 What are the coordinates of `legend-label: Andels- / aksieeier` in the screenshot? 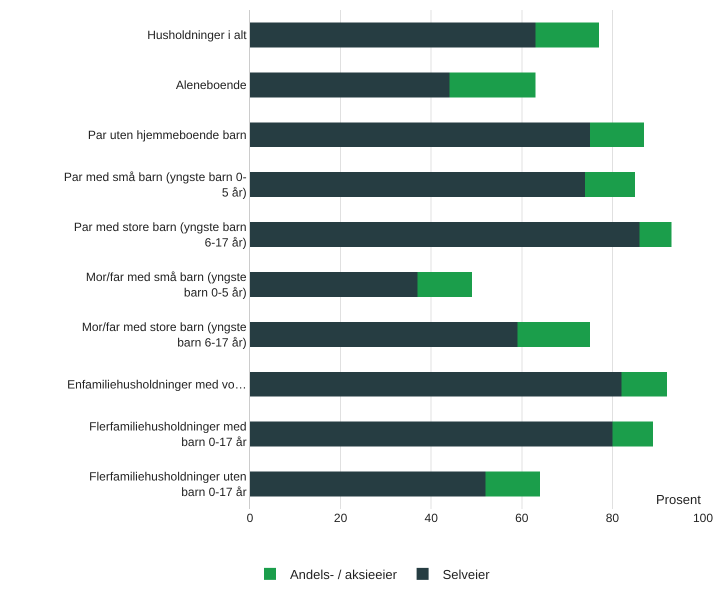 It's located at (344, 574).